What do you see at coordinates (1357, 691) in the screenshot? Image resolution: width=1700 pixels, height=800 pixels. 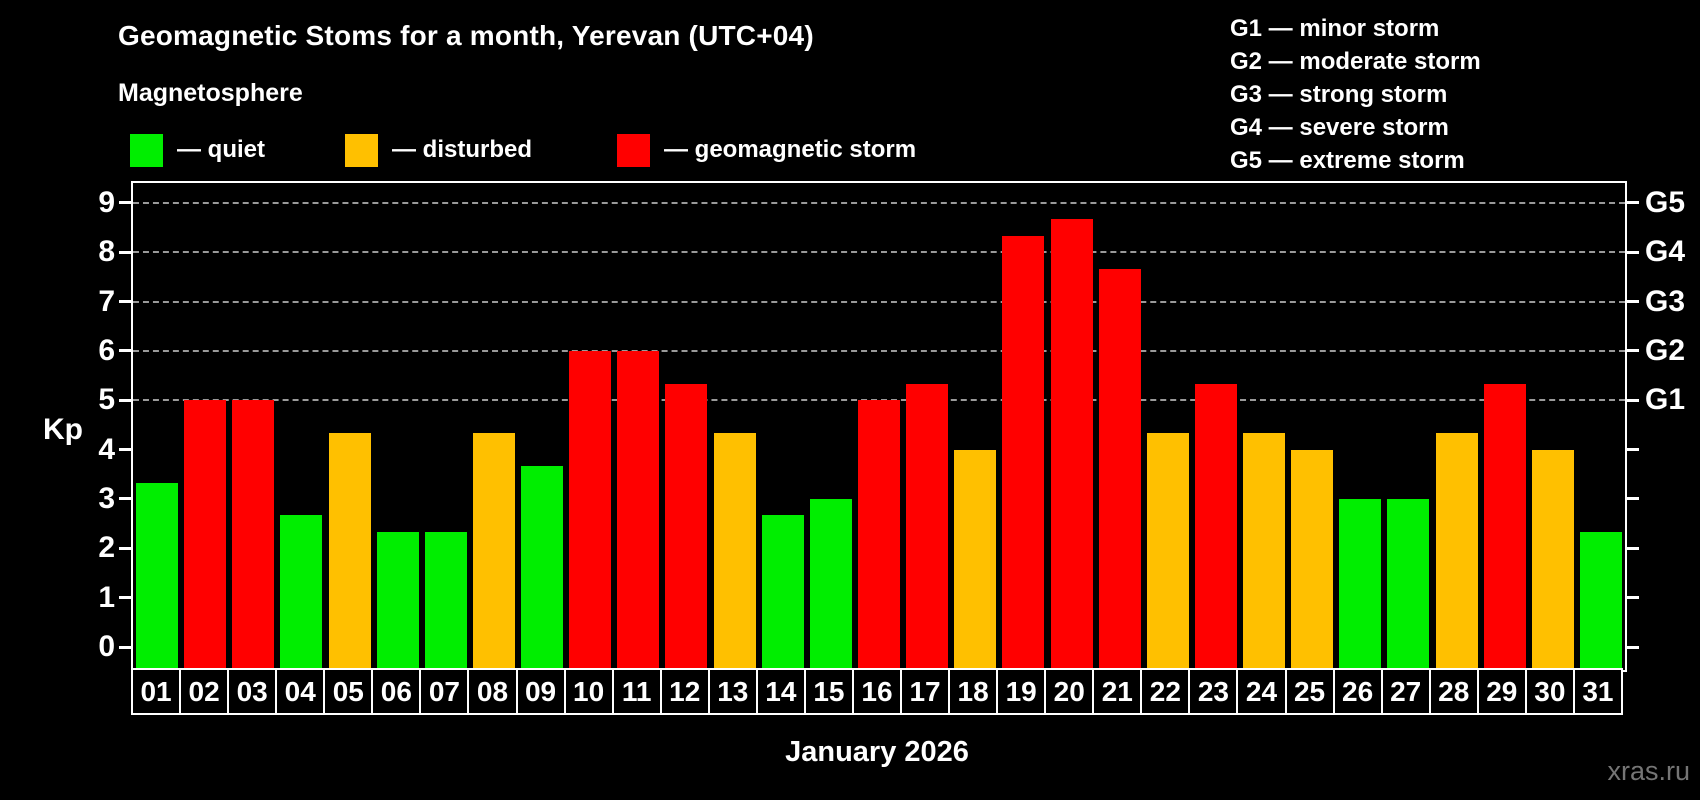 I see `day-label-26: 26` at bounding box center [1357, 691].